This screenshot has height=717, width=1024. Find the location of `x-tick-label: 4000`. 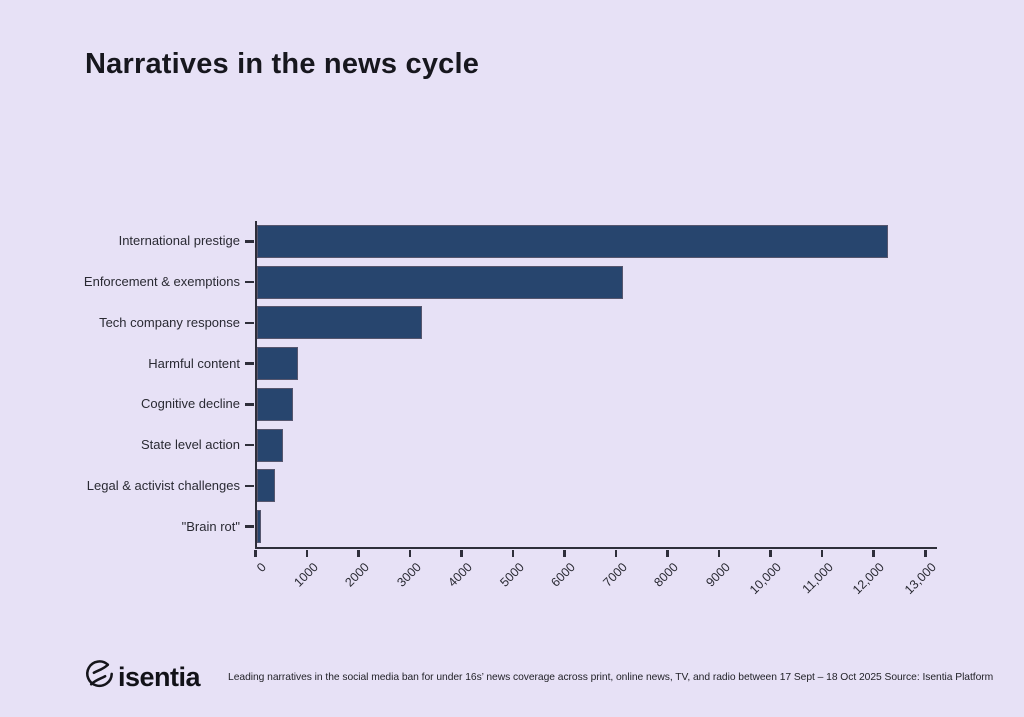

x-tick-label: 4000 is located at coordinates (460, 575).